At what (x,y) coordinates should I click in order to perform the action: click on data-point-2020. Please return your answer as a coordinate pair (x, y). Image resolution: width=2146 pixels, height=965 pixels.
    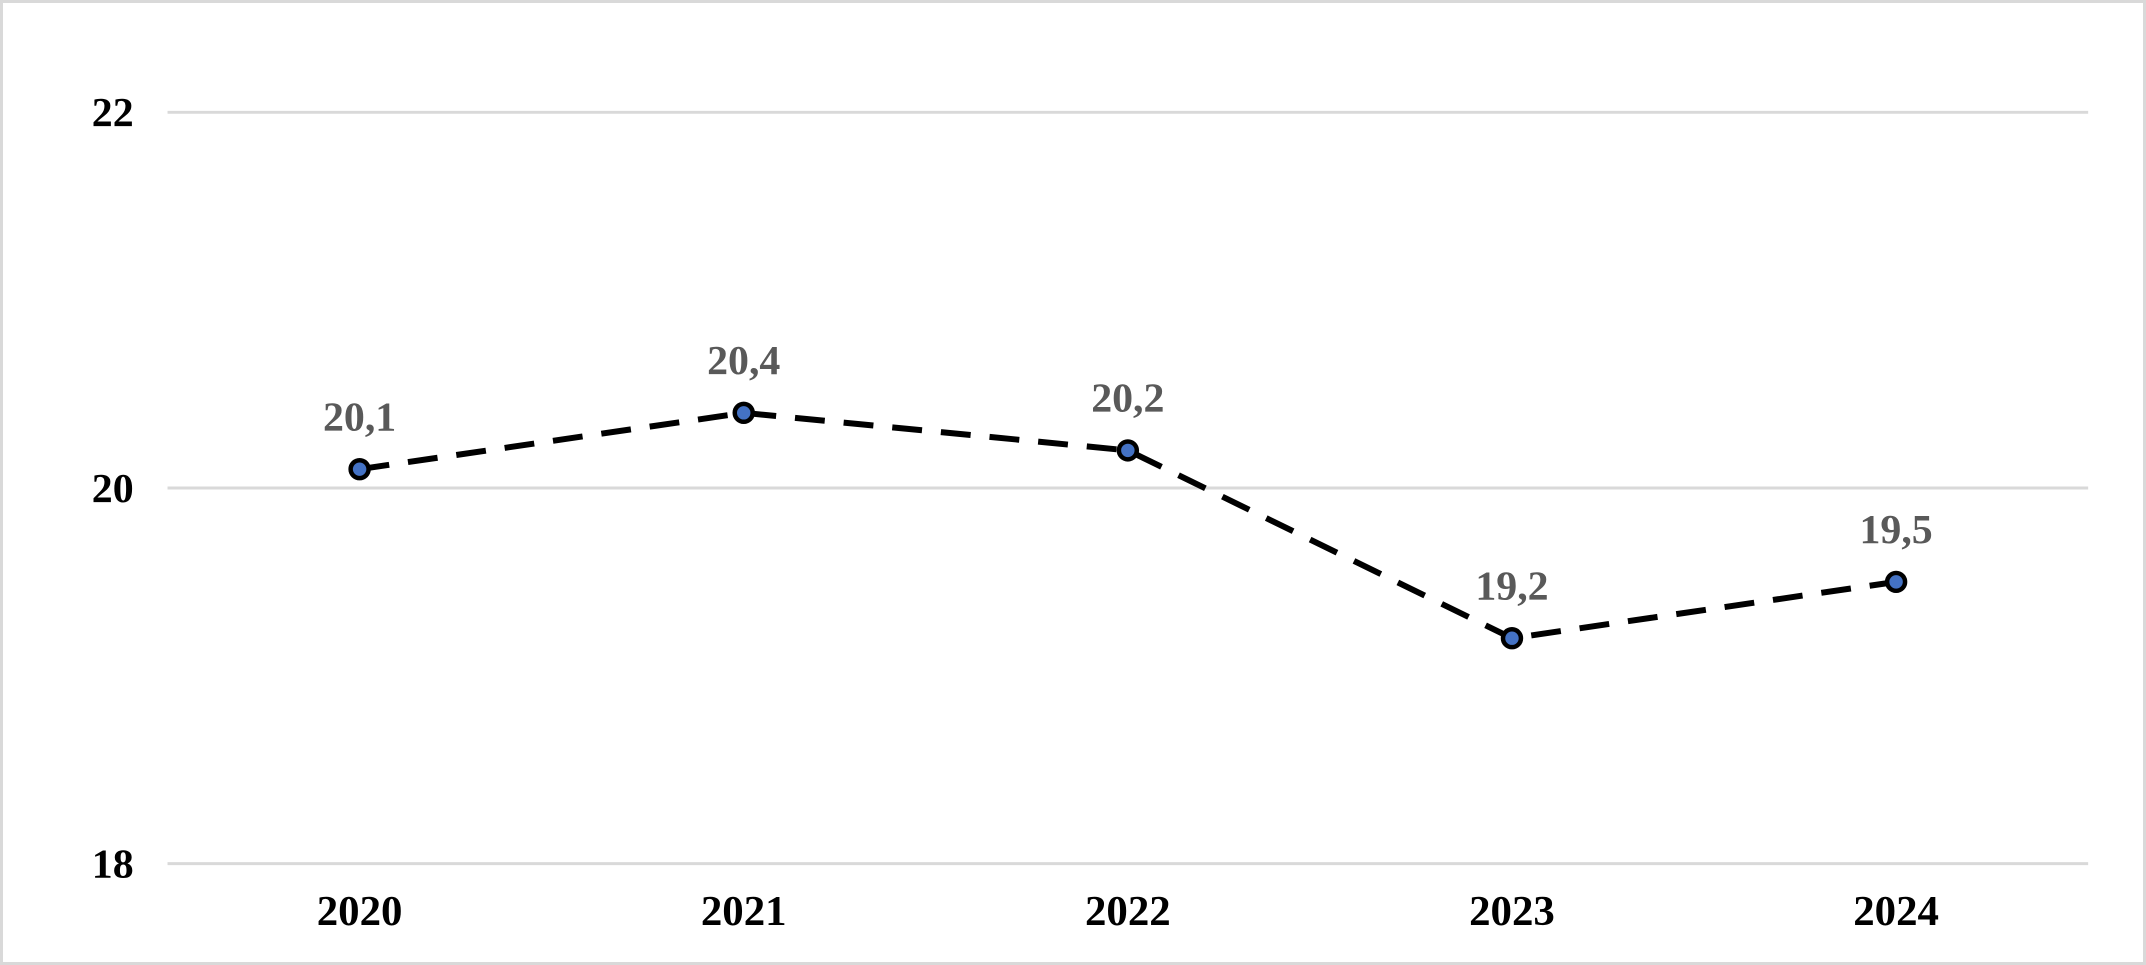
    Looking at the image, I should click on (359, 469).